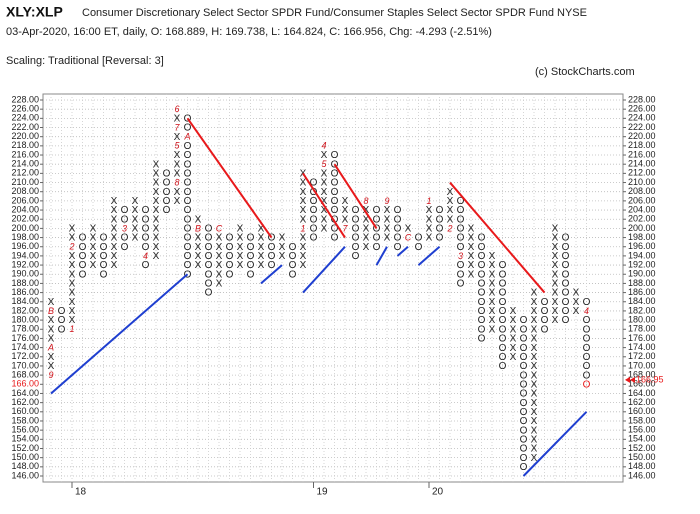 This screenshot has width=700, height=514. I want to click on trendline, so click(497, 237).